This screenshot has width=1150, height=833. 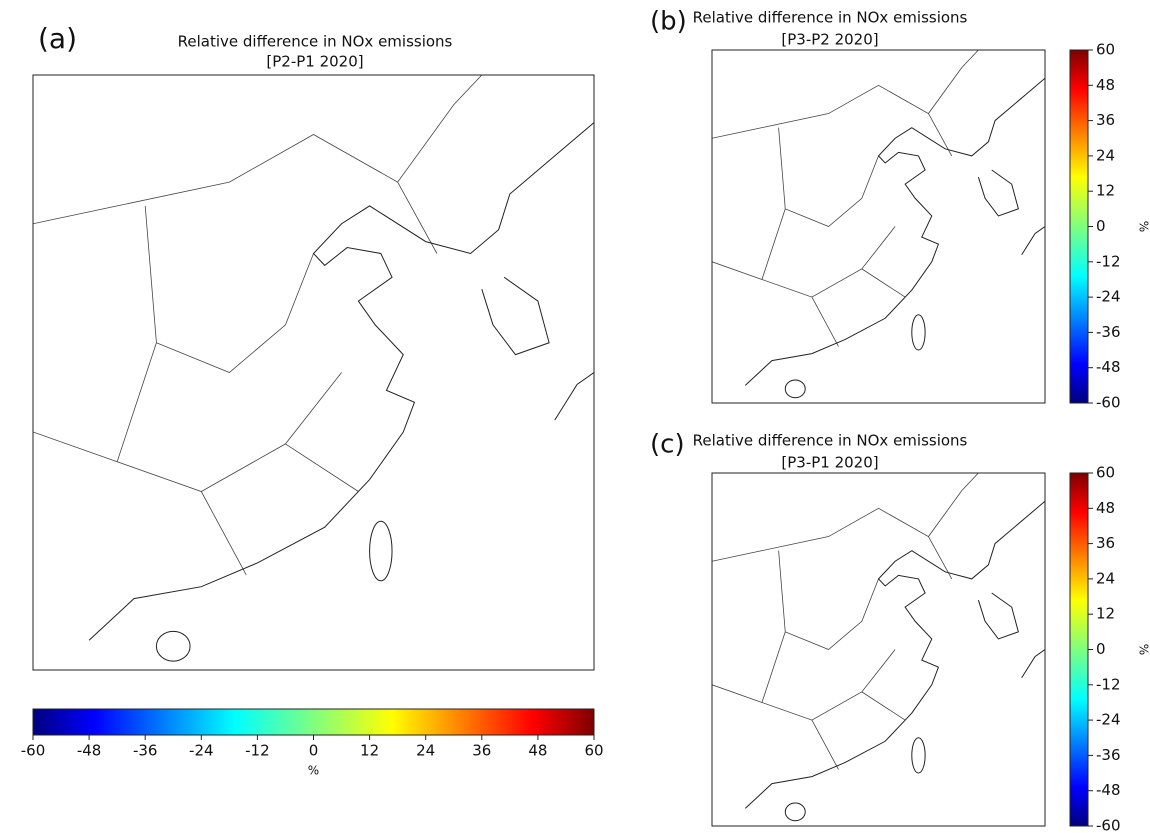 I want to click on panel-label: (b), so click(x=668, y=22).